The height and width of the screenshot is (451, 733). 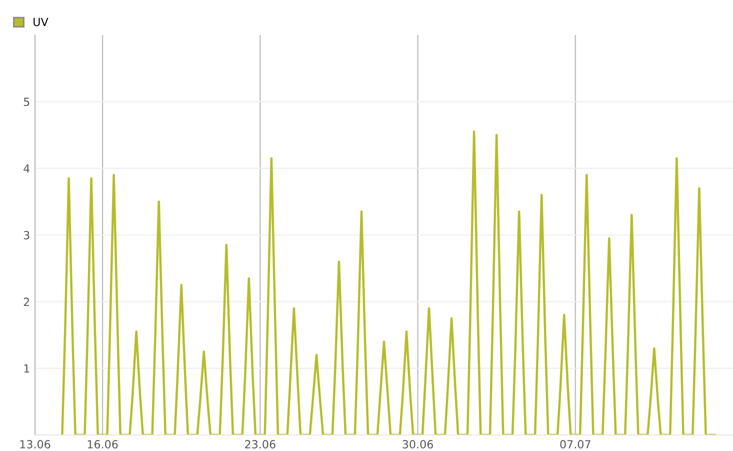 What do you see at coordinates (41, 22) in the screenshot?
I see `legend-label: UV` at bounding box center [41, 22].